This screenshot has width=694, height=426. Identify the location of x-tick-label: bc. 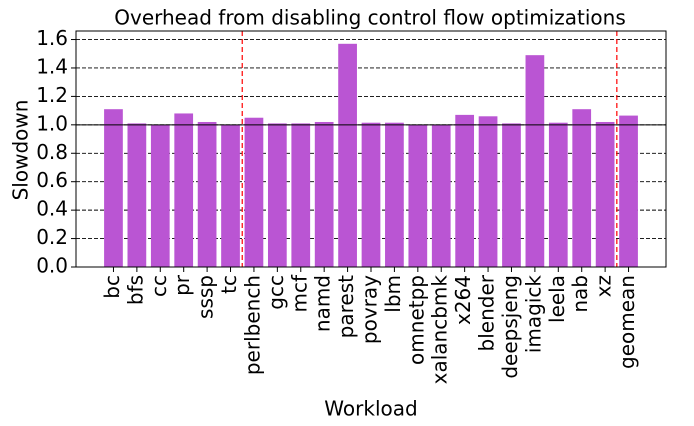
(112, 287).